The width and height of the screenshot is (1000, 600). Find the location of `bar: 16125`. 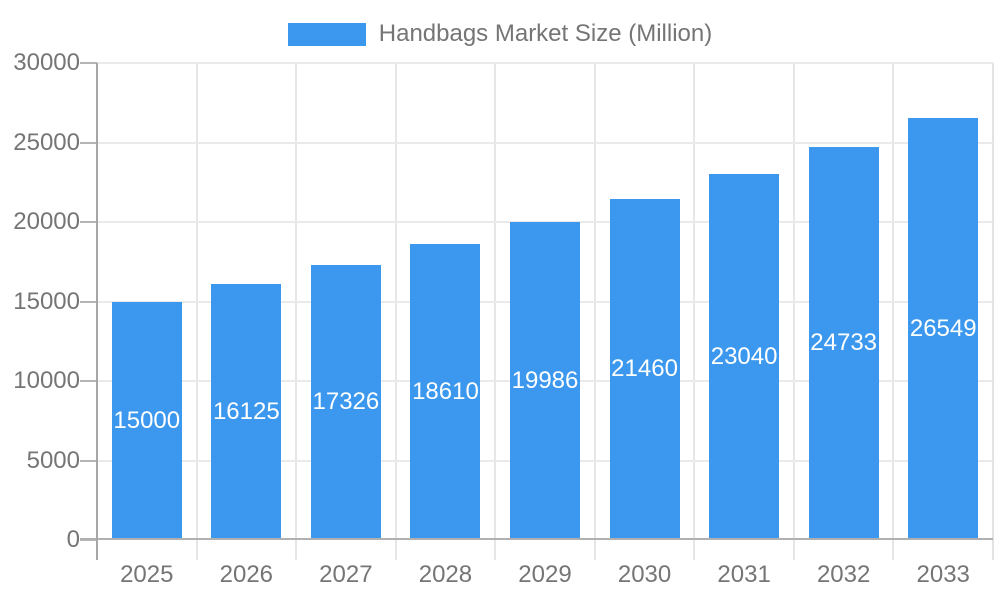

bar: 16125 is located at coordinates (246, 411).